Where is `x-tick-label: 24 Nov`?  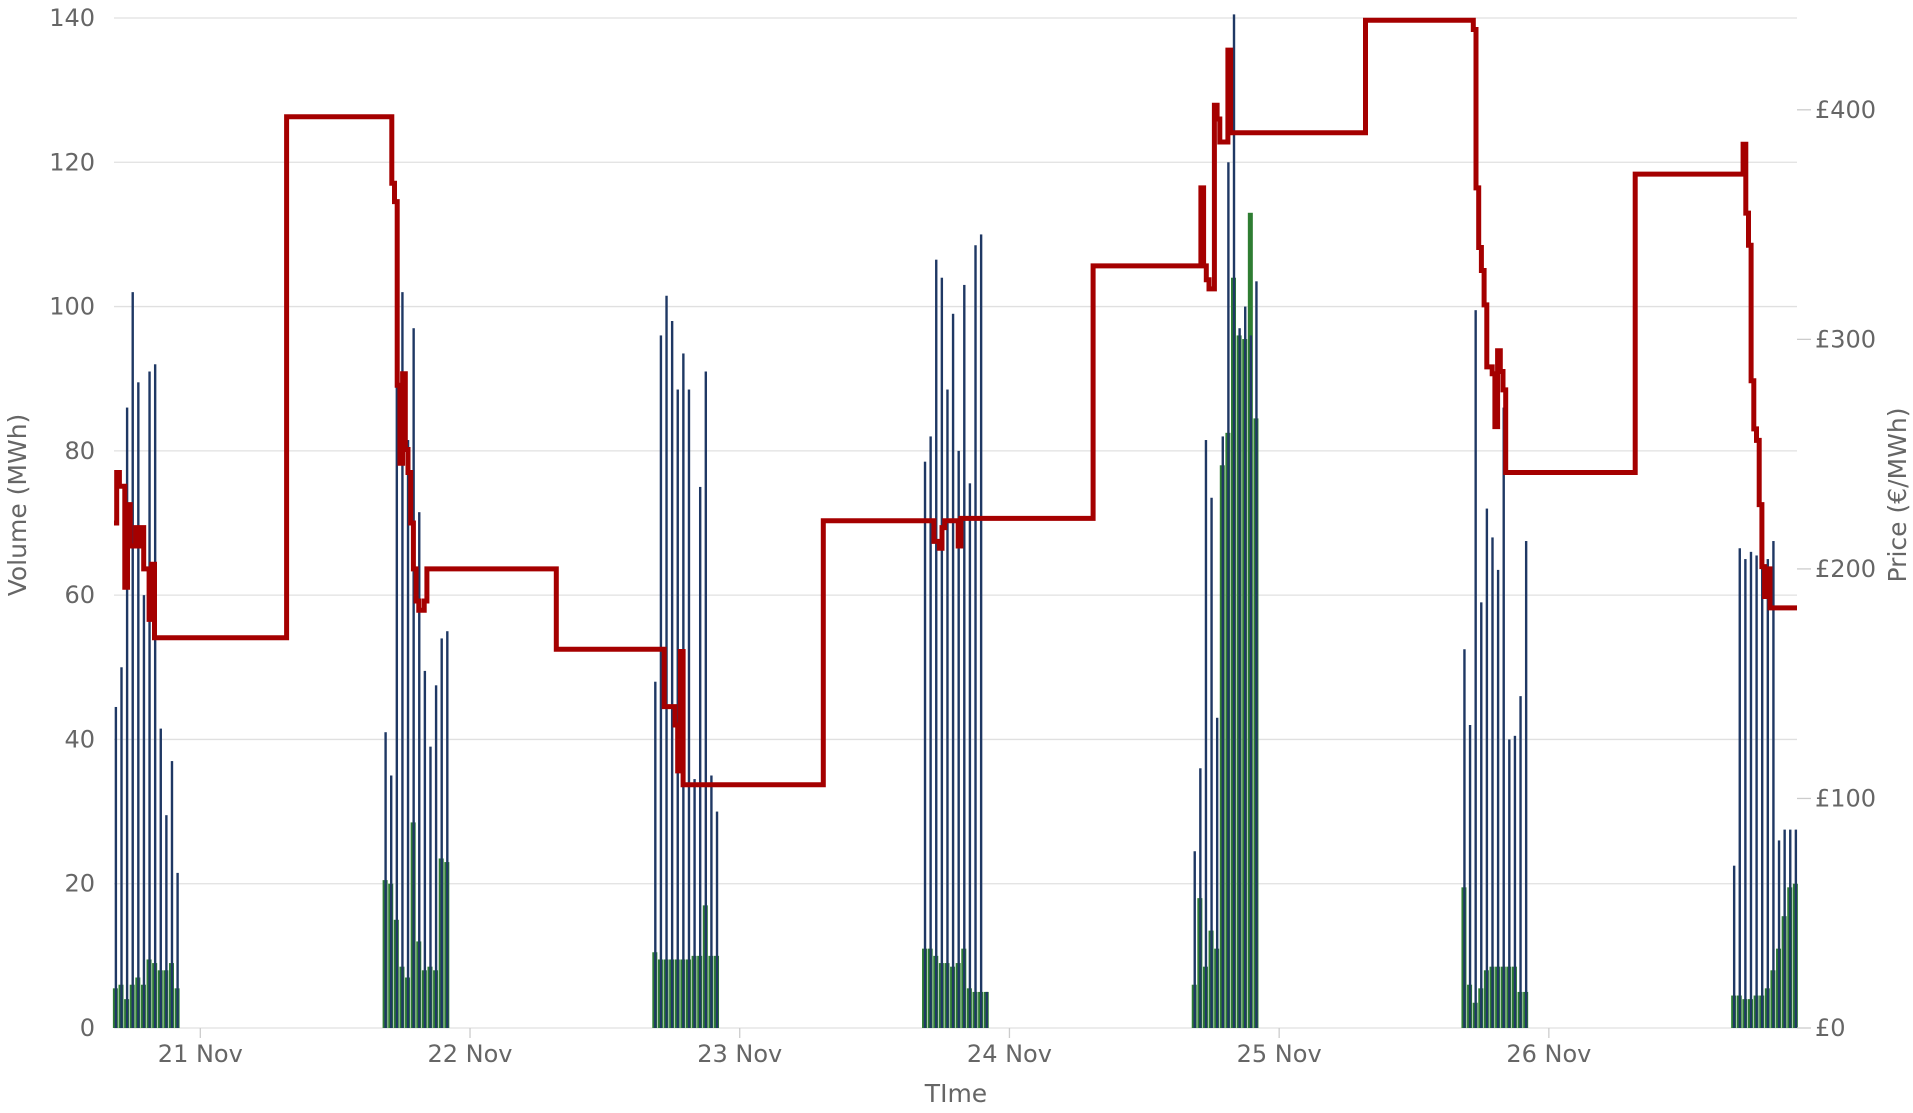
x-tick-label: 24 Nov is located at coordinates (1009, 1054).